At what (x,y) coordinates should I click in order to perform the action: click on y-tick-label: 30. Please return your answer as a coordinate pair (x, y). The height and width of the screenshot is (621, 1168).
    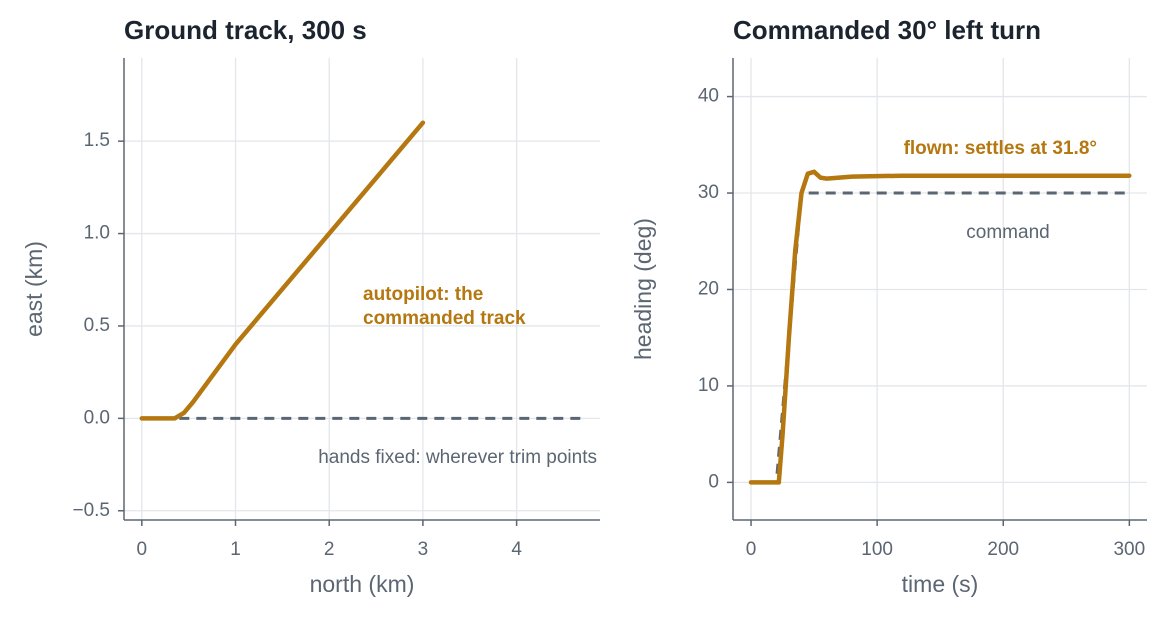
    Looking at the image, I should click on (708, 192).